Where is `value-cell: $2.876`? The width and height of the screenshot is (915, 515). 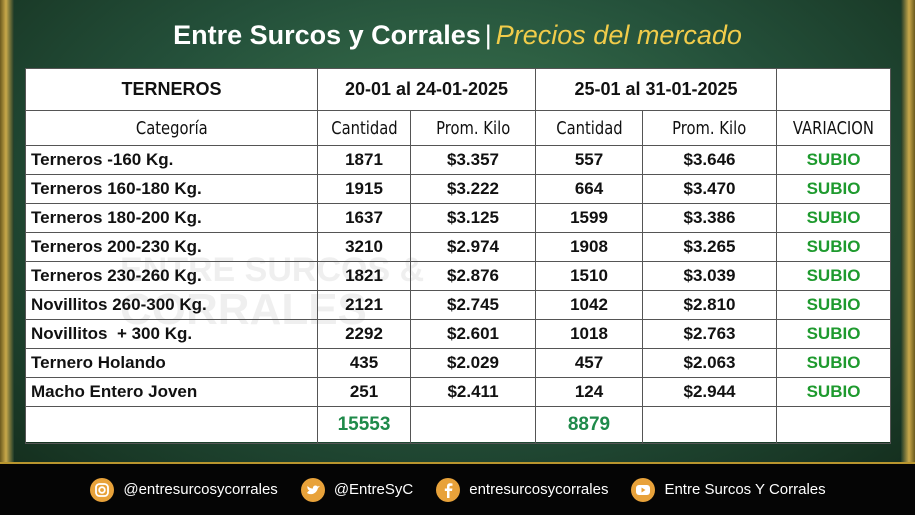 value-cell: $2.876 is located at coordinates (473, 276).